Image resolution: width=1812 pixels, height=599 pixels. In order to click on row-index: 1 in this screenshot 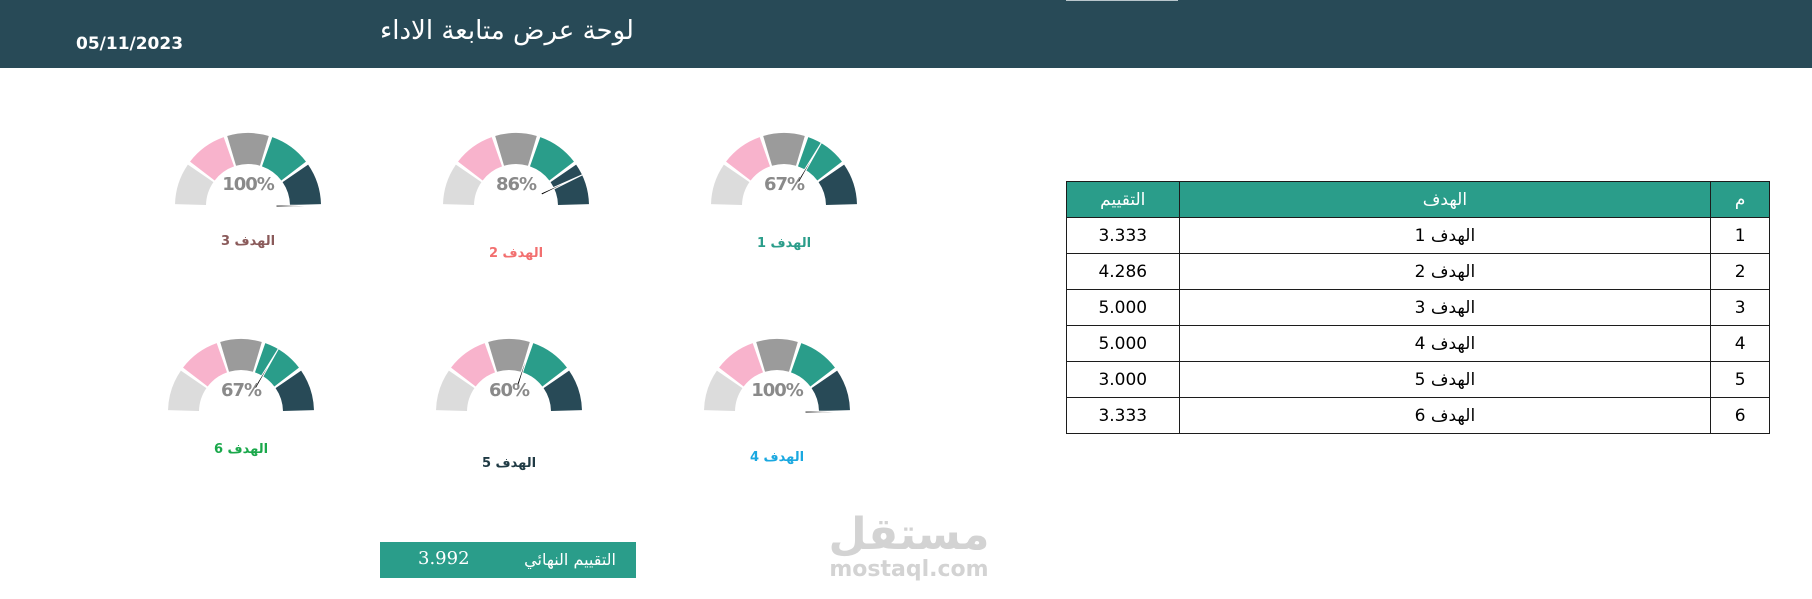, I will do `click(1740, 235)`.